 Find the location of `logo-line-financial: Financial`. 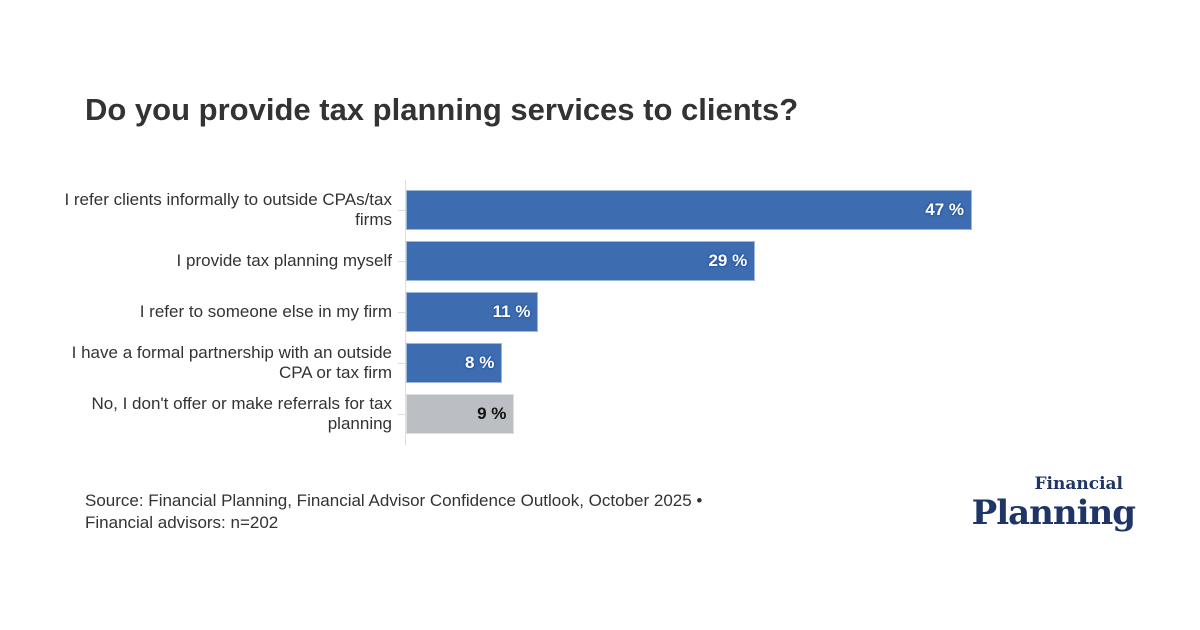

logo-line-financial: Financial is located at coordinates (1078, 484).